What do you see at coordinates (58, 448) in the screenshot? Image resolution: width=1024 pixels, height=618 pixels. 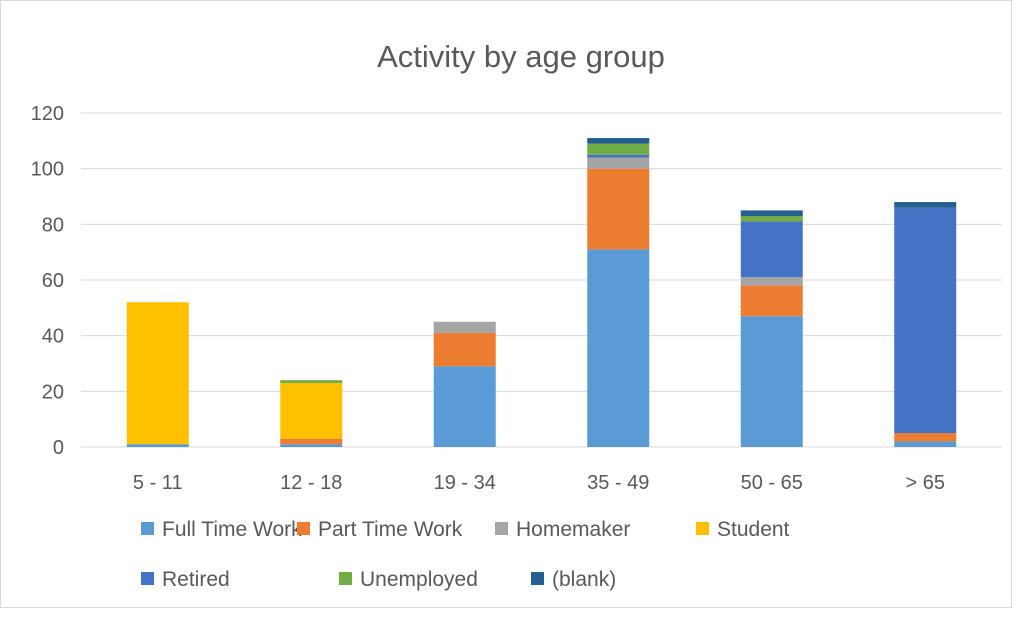 I see `y-tick-label: 0` at bounding box center [58, 448].